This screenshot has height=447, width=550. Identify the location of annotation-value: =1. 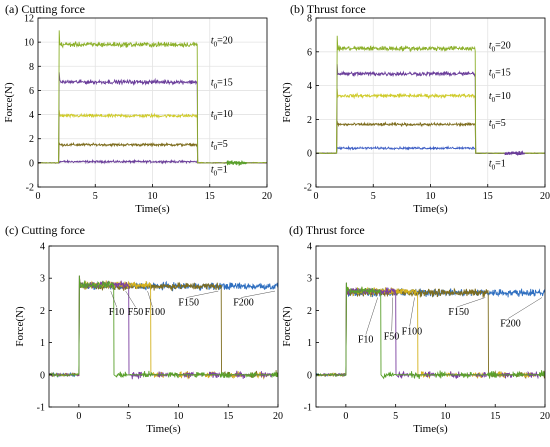
(222, 170).